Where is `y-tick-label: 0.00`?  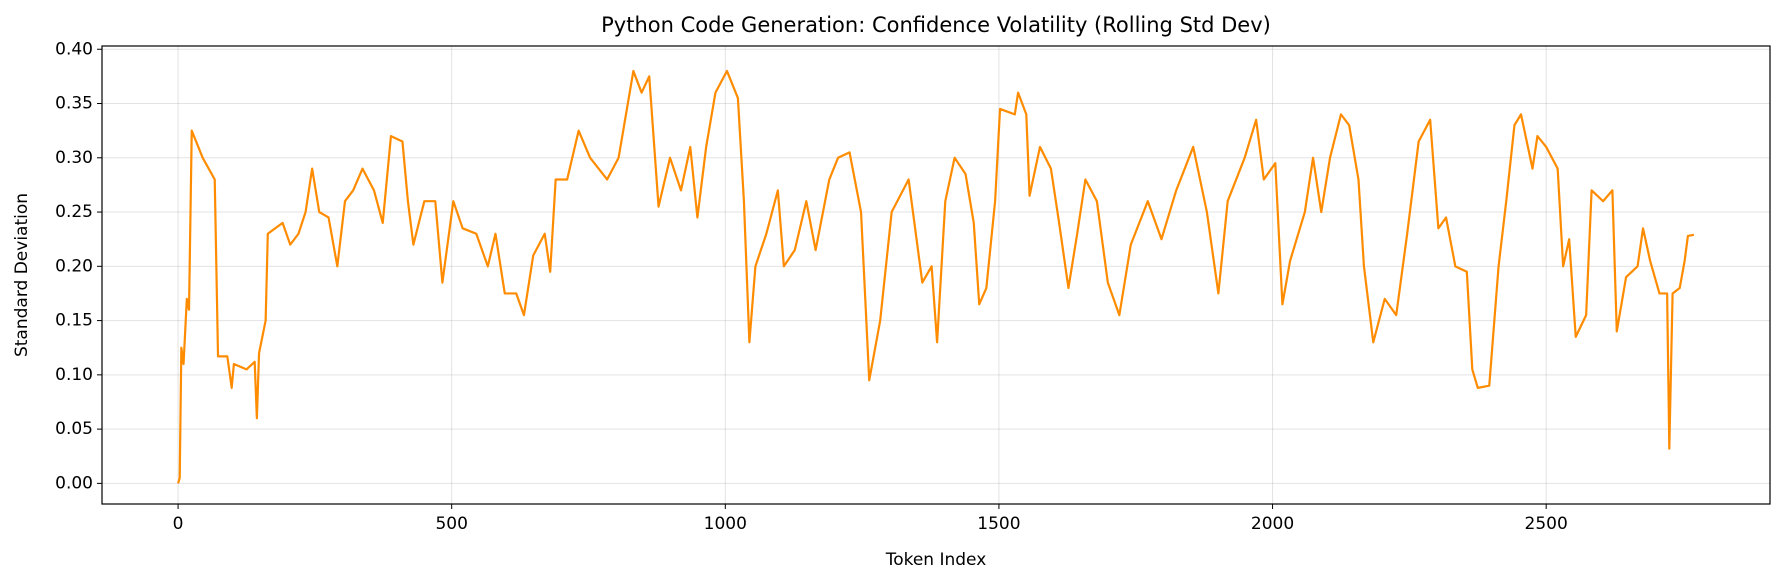
y-tick-label: 0.00 is located at coordinates (74, 483).